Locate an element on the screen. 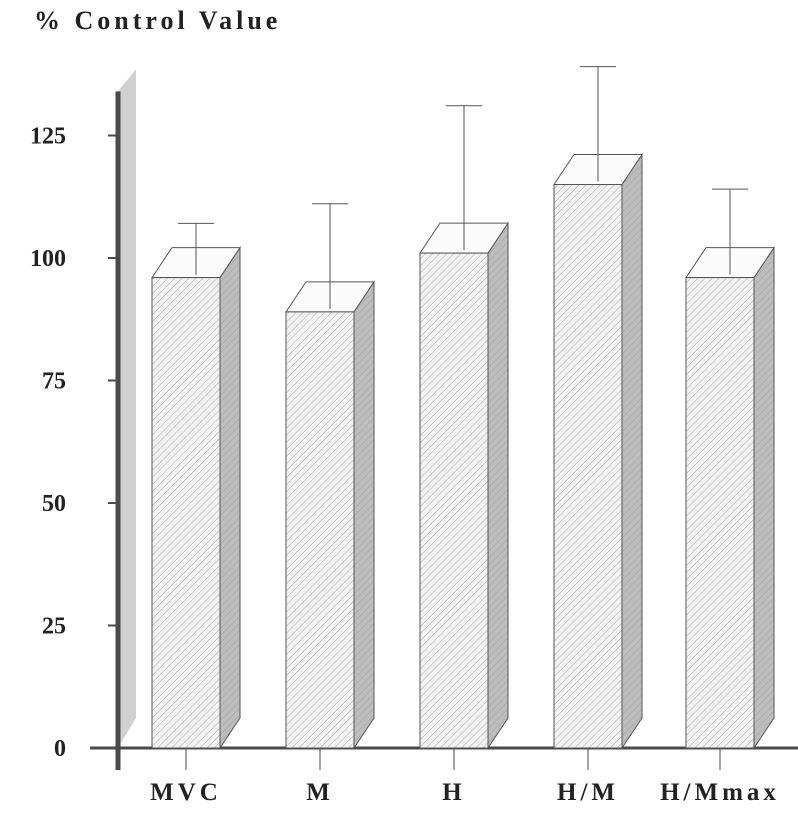  y-tick-label: 50 is located at coordinates (54, 504).